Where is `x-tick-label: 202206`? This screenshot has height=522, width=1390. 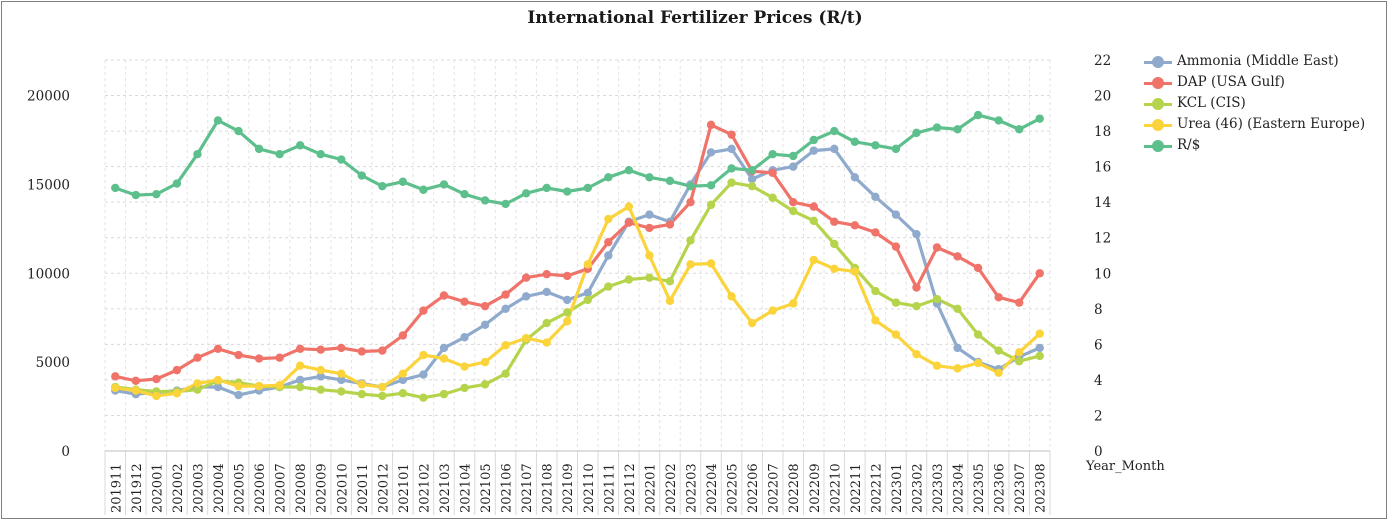 x-tick-label: 202206 is located at coordinates (753, 488).